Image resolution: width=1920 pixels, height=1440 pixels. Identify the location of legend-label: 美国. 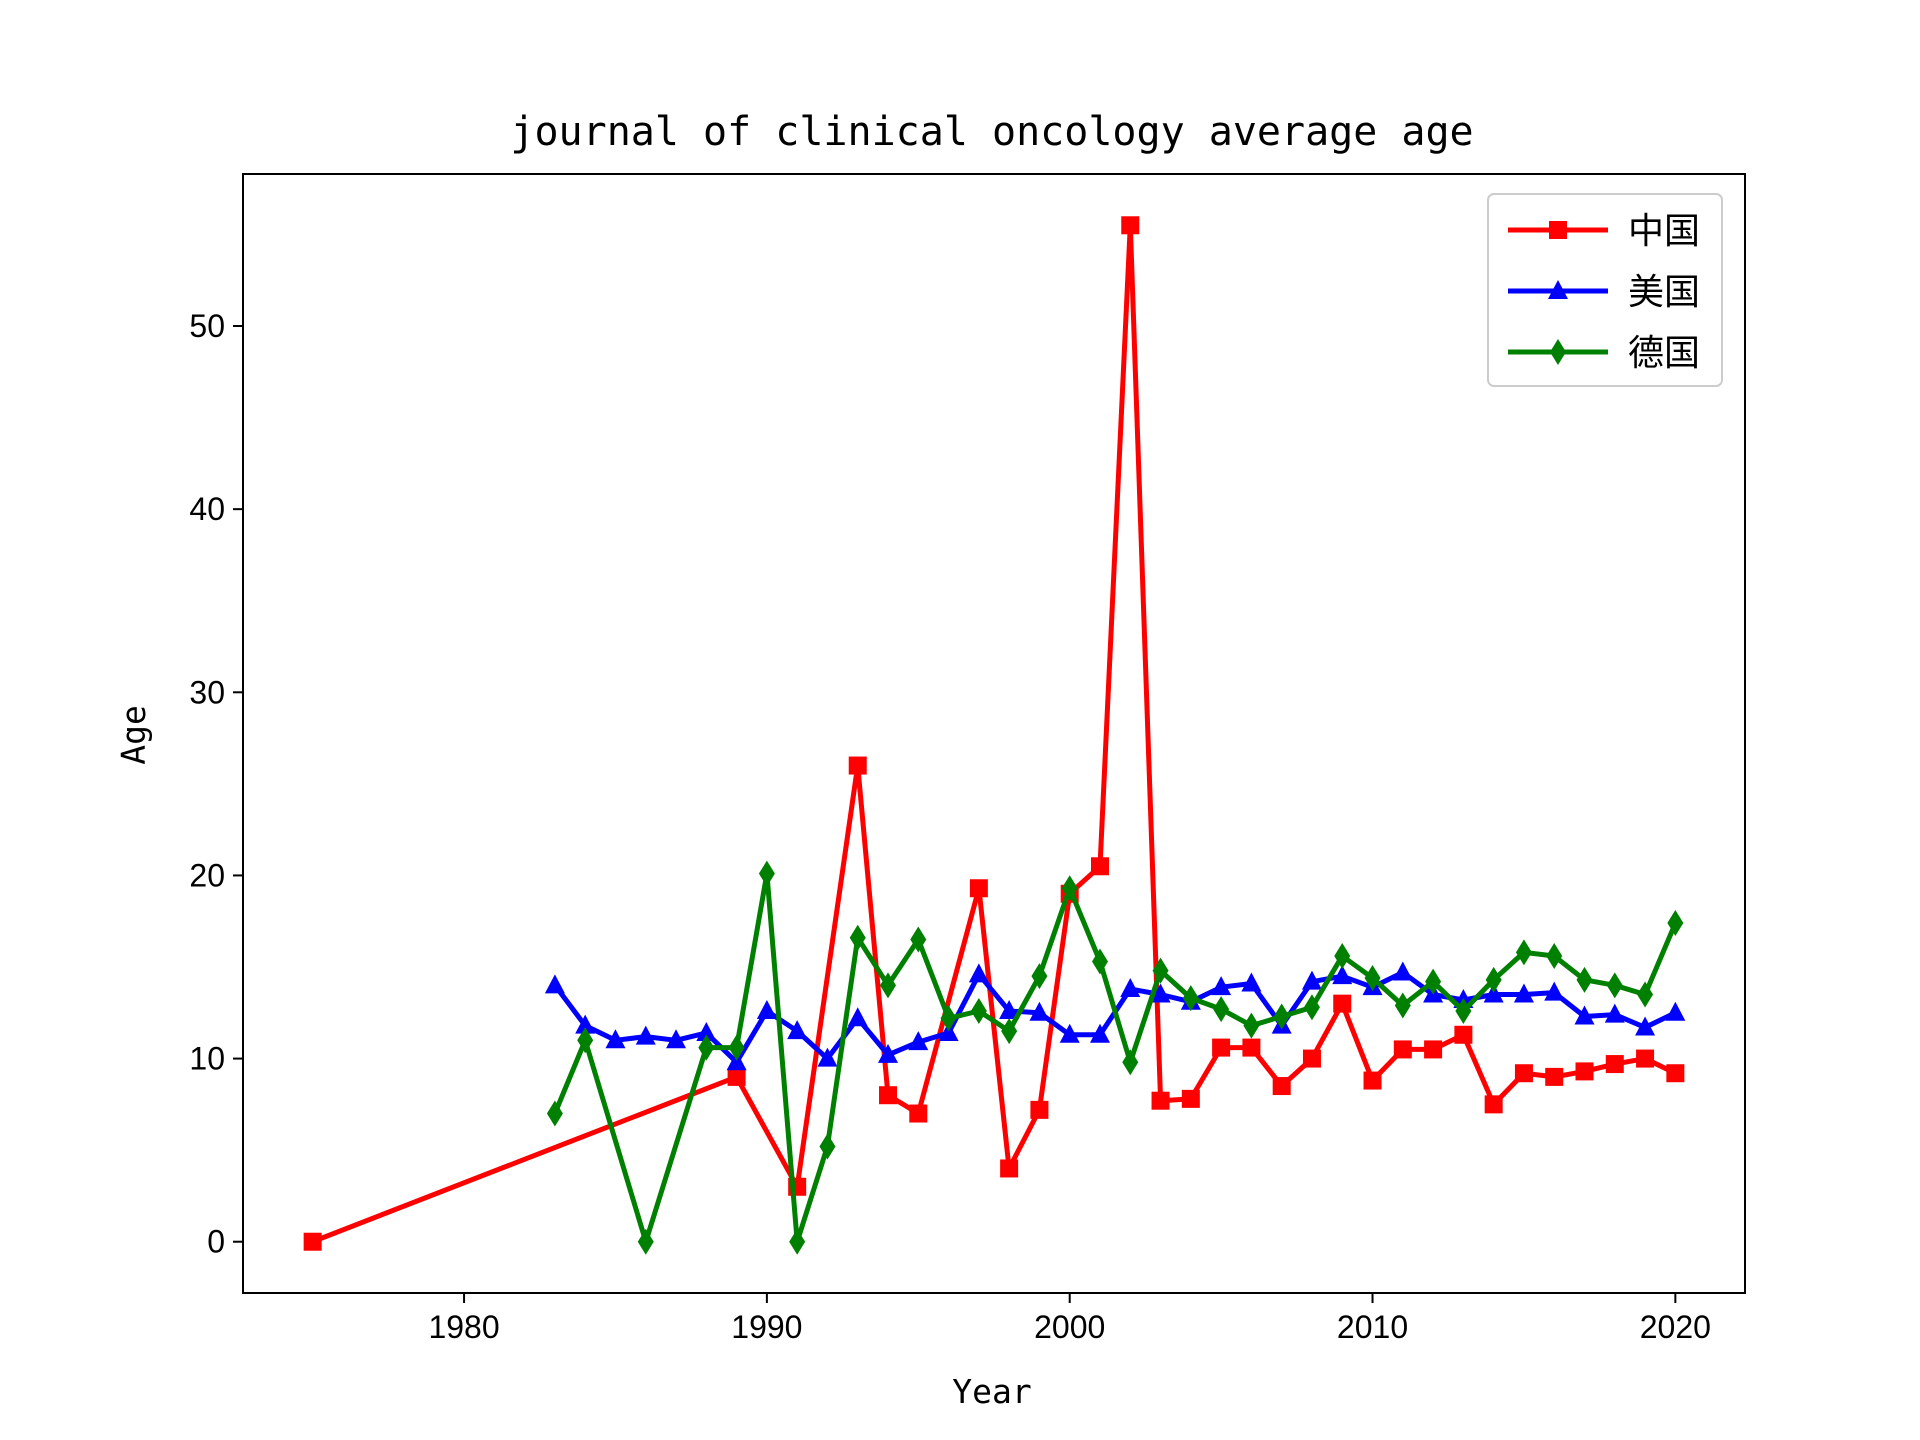
(1664, 292).